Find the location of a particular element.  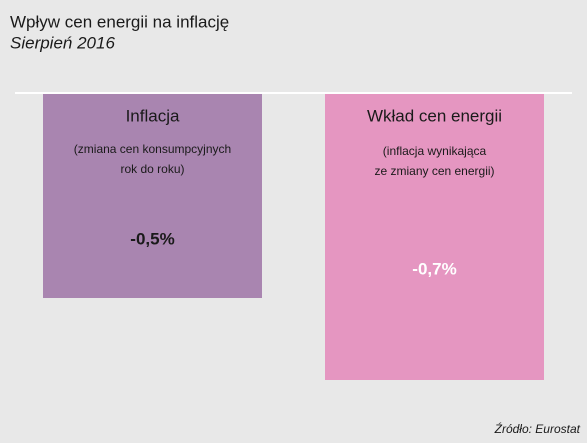

category-sublabel: (inflacja wynikająca is located at coordinates (435, 151).